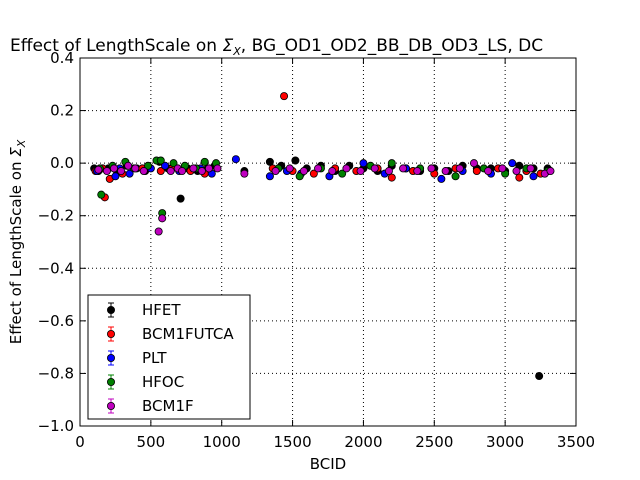  I want to click on y-tick-label: −0.2, so click(56, 216).